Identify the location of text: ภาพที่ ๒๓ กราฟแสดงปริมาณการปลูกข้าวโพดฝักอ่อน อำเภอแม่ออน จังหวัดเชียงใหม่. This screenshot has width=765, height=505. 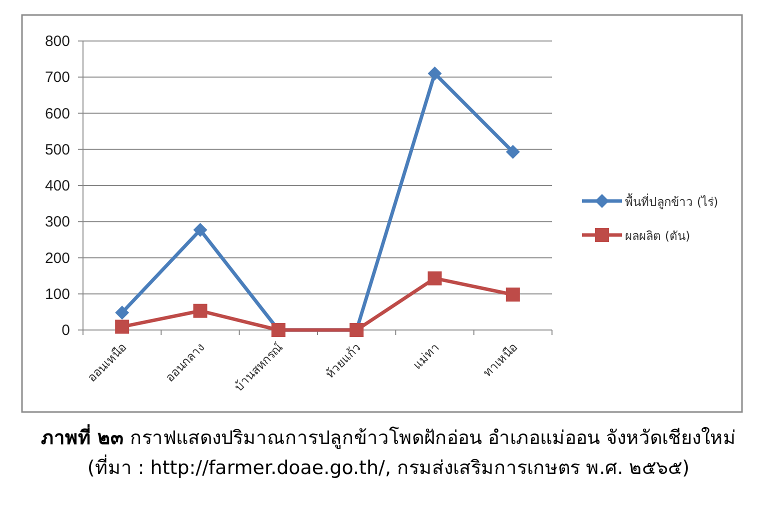
(388, 436).